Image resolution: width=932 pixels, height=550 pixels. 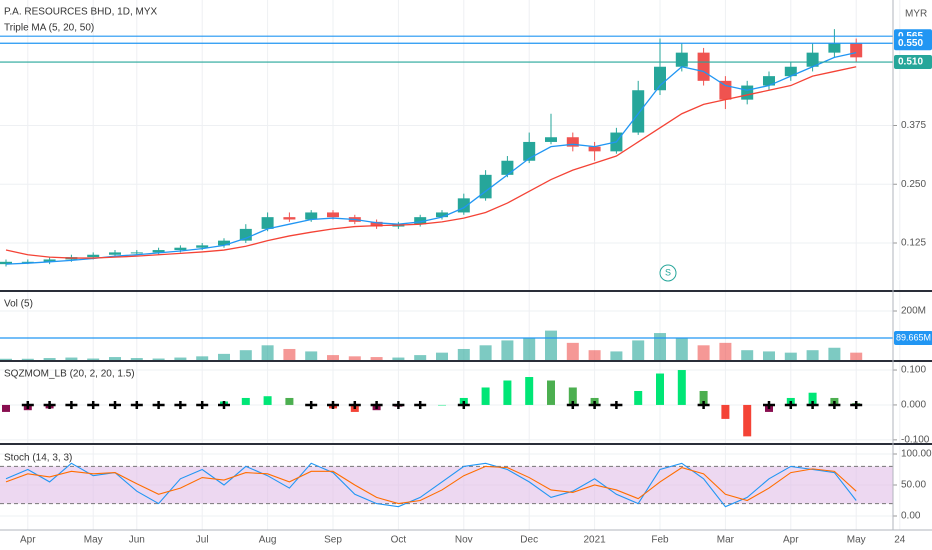 What do you see at coordinates (910, 43) in the screenshot?
I see `price-label: 0.550` at bounding box center [910, 43].